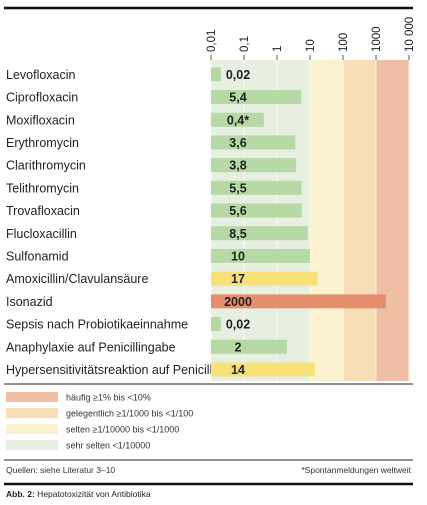 This screenshot has width=427, height=505. What do you see at coordinates (238, 256) in the screenshot?
I see `value-label-8: 10` at bounding box center [238, 256].